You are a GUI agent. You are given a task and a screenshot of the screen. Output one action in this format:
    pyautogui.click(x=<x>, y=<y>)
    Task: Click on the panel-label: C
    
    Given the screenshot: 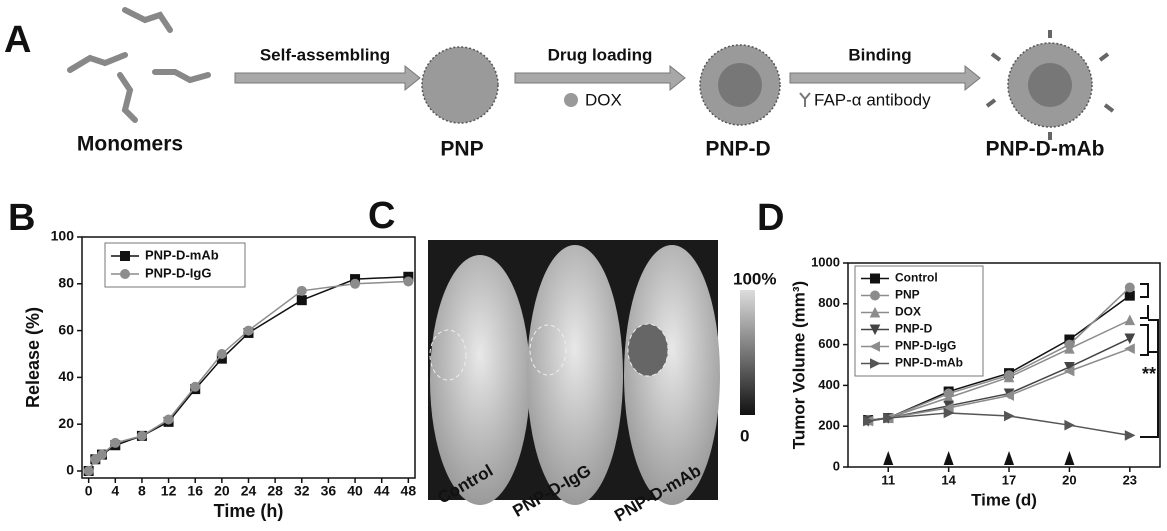 What is the action you would take?
    pyautogui.click(x=381, y=216)
    